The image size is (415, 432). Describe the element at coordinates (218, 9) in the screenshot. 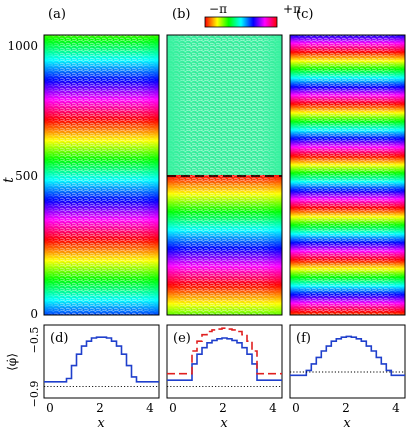

I see `colorbar-min-label: −π` at that location.